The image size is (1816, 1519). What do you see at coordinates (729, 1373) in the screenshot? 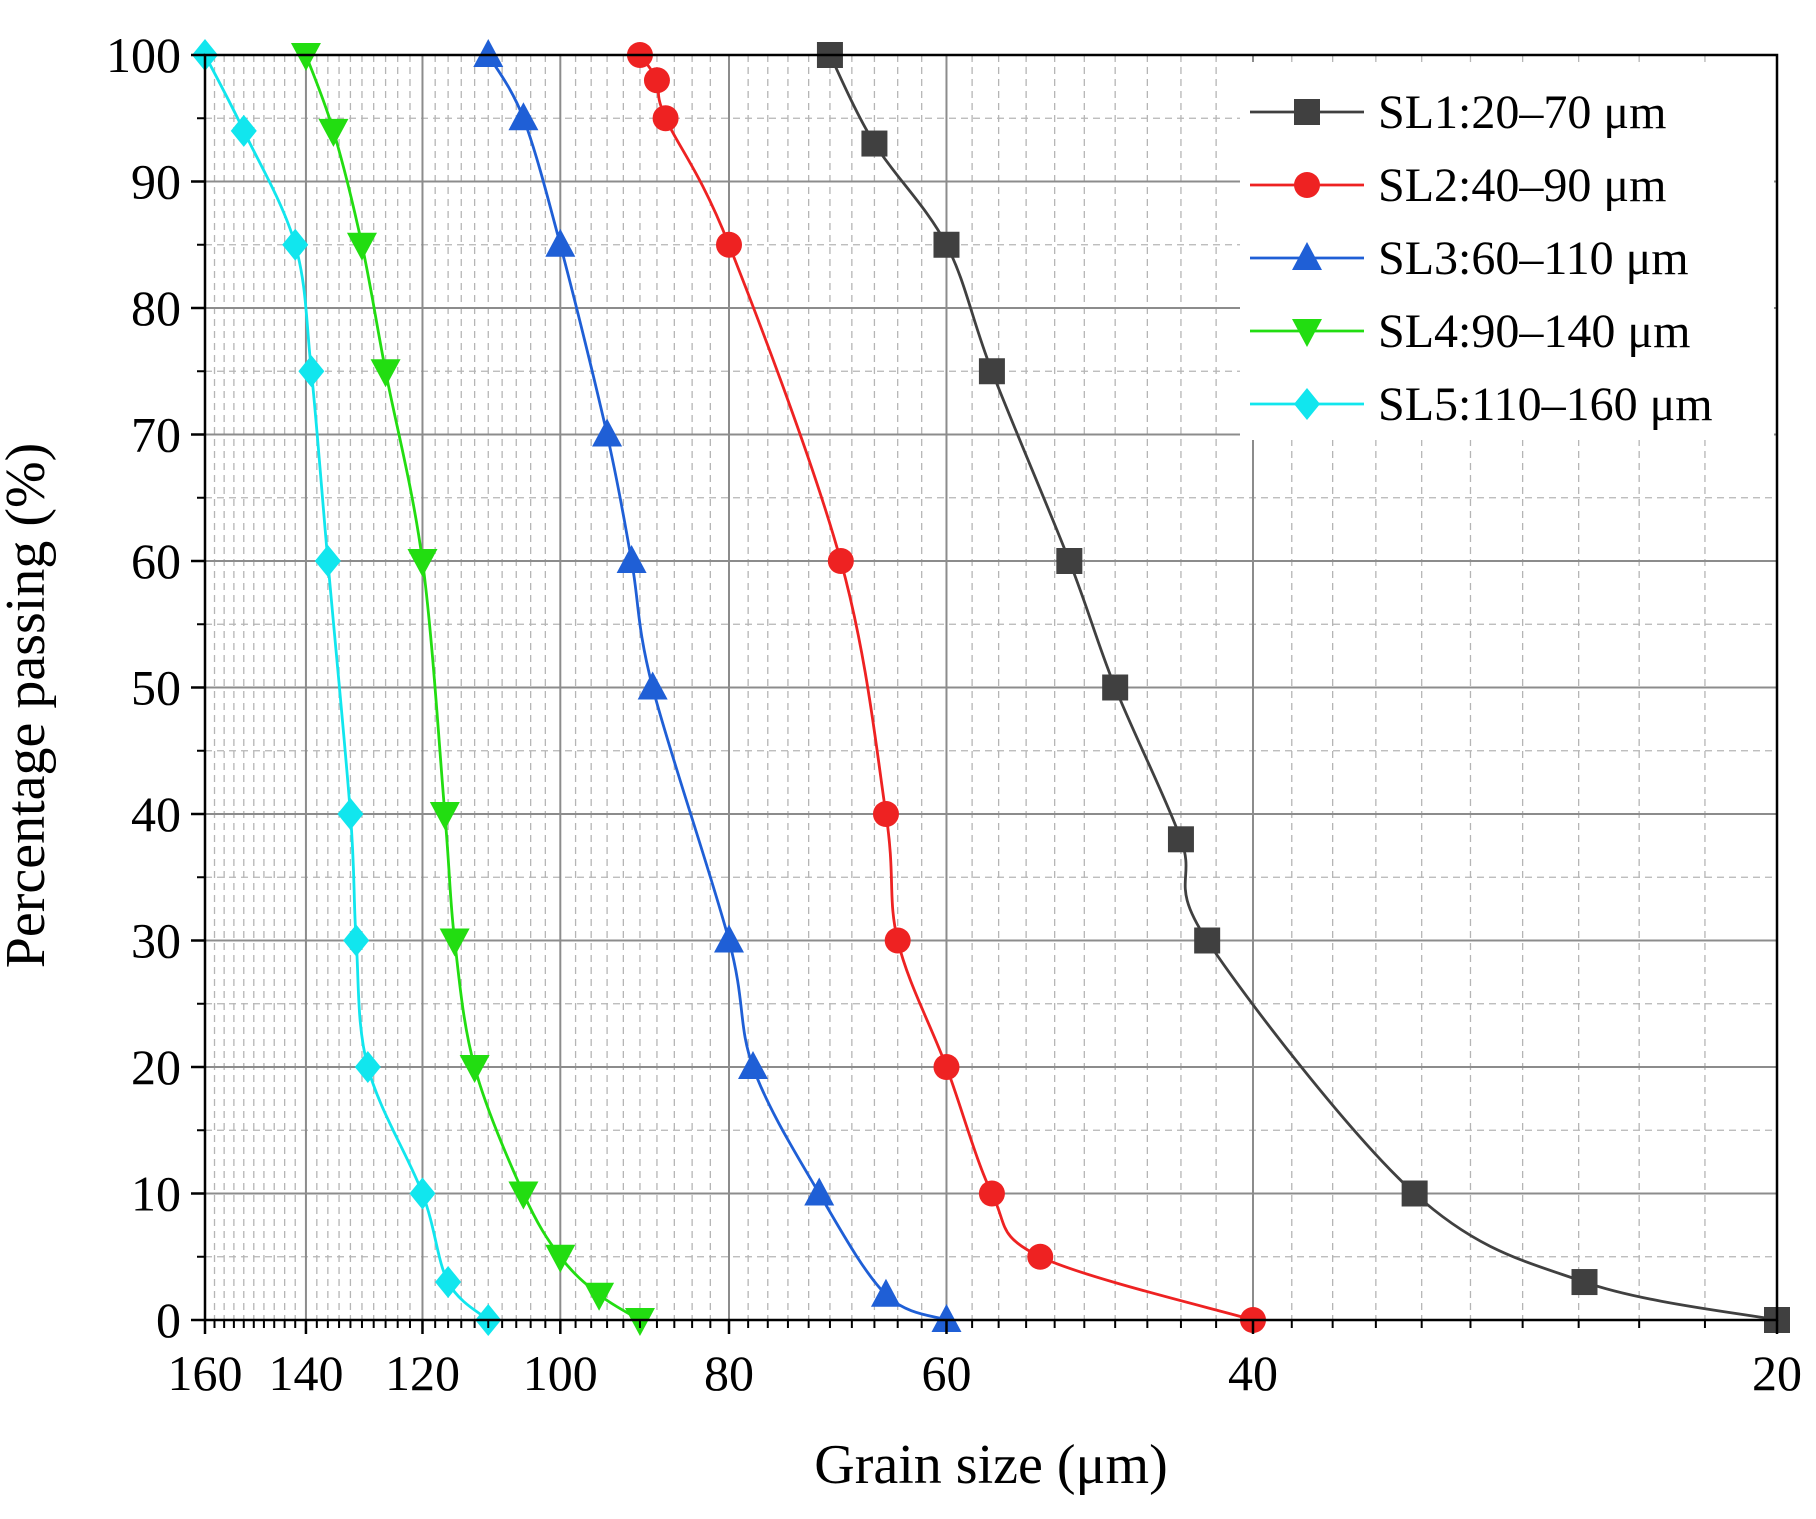
I see `x-tick-label: 80` at bounding box center [729, 1373].